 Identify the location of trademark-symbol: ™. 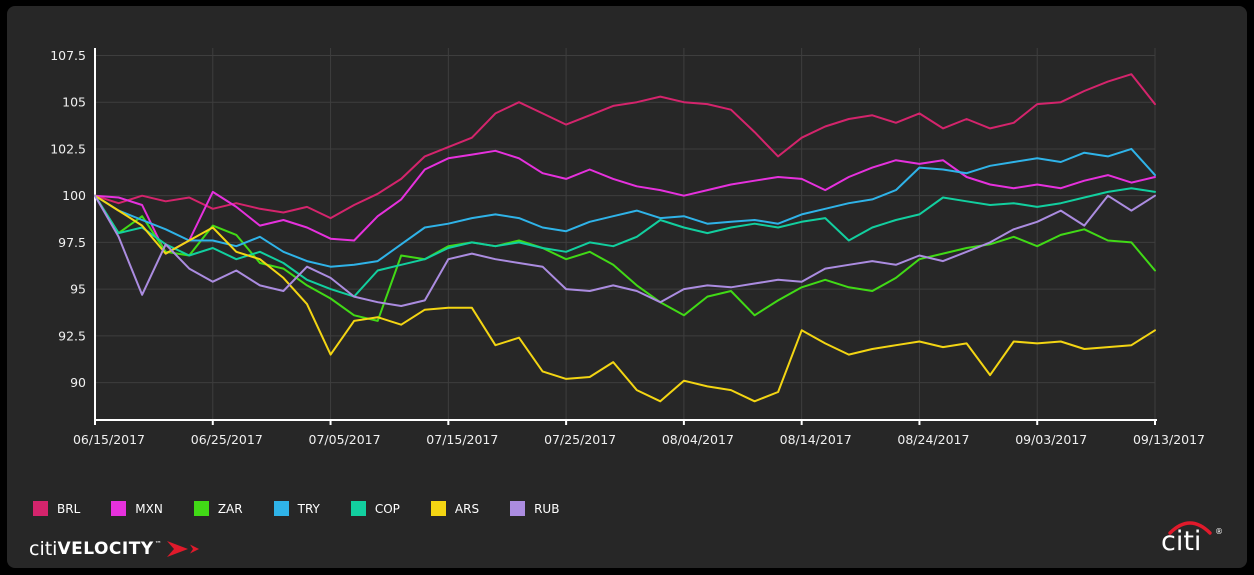
(158, 544).